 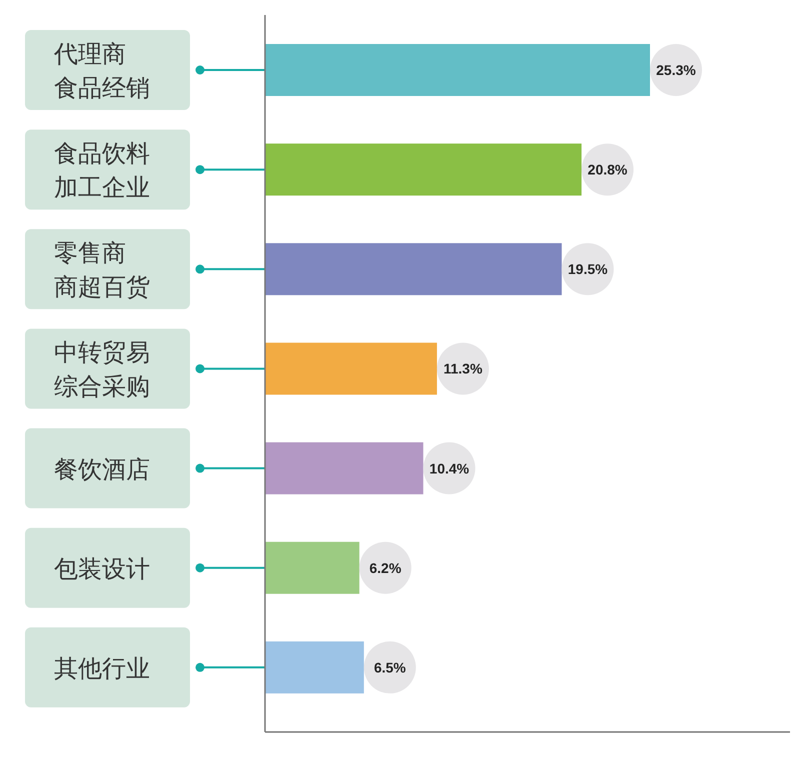 I want to click on y-tick-label: 食品饮料加工企业, so click(x=102, y=171).